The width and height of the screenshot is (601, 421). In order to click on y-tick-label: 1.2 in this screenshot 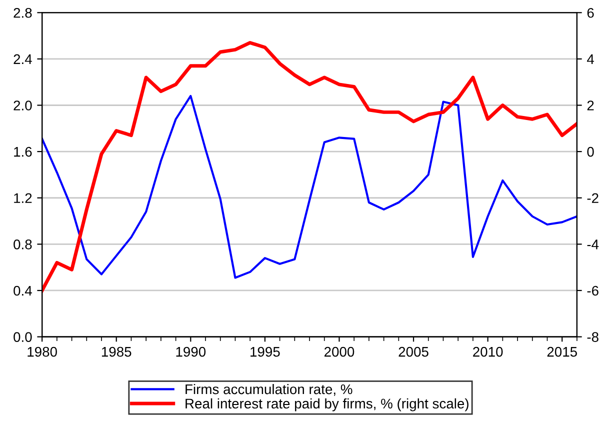, I will do `click(23, 198)`.